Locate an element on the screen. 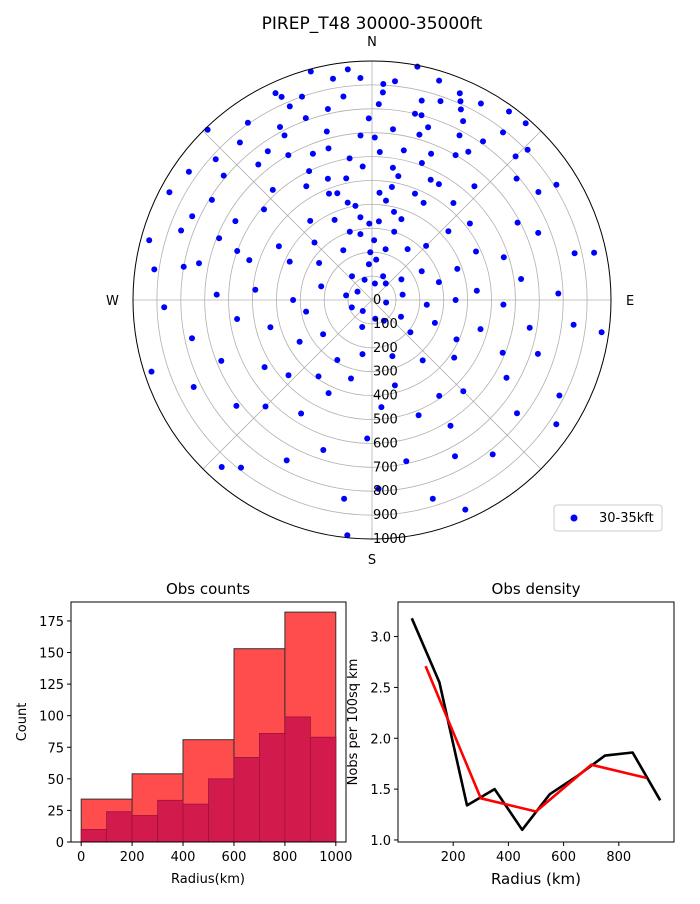 The height and width of the screenshot is (904, 700). density-ytick-label: 2.0 is located at coordinates (380, 739).